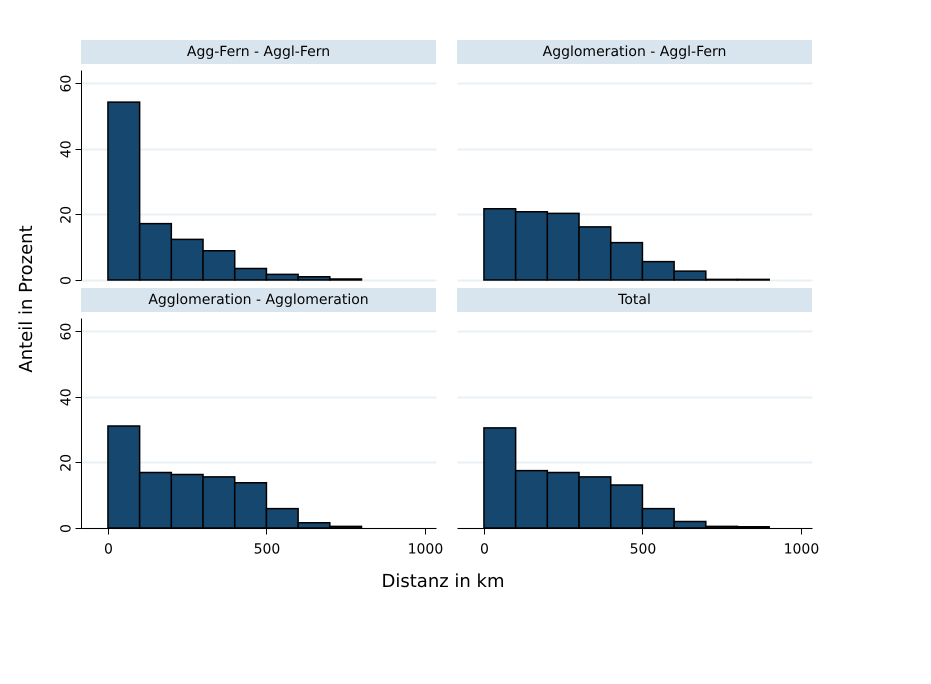 The height and width of the screenshot is (684, 931). Describe the element at coordinates (258, 300) in the screenshot. I see `chart-title: Agglomeration - Agglomeration` at that location.